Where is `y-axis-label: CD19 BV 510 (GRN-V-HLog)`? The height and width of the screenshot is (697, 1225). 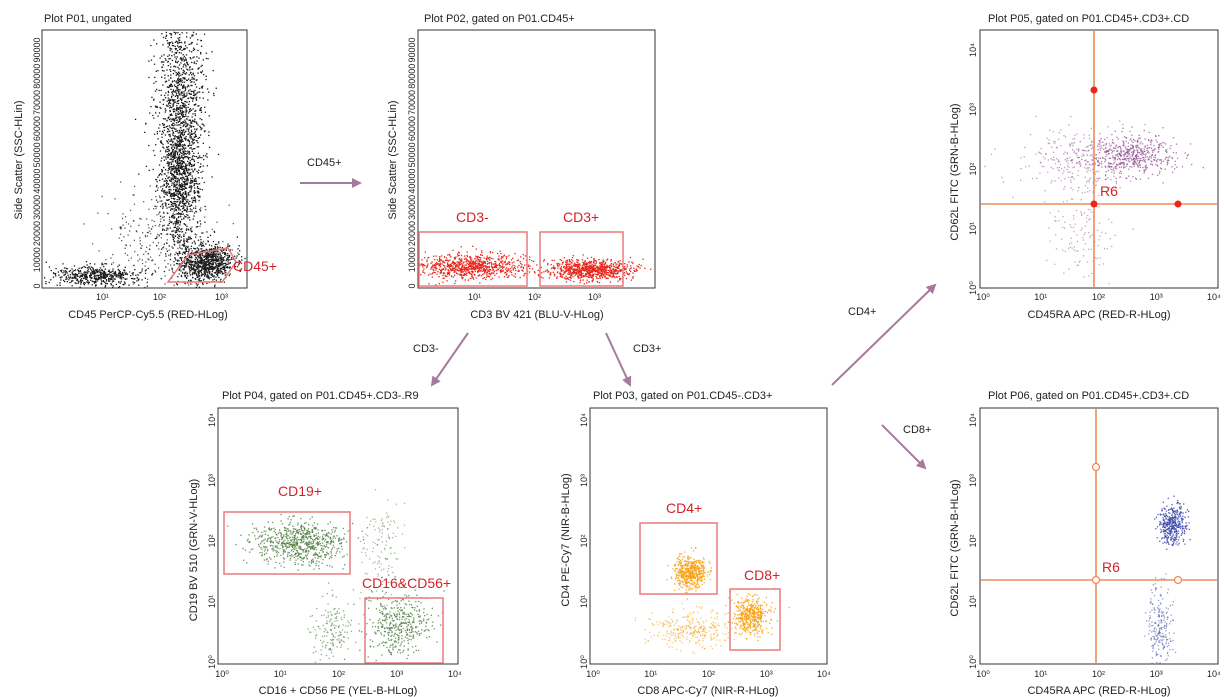
y-axis-label: CD19 BV 510 (GRN-V-HLog) is located at coordinates (194, 550).